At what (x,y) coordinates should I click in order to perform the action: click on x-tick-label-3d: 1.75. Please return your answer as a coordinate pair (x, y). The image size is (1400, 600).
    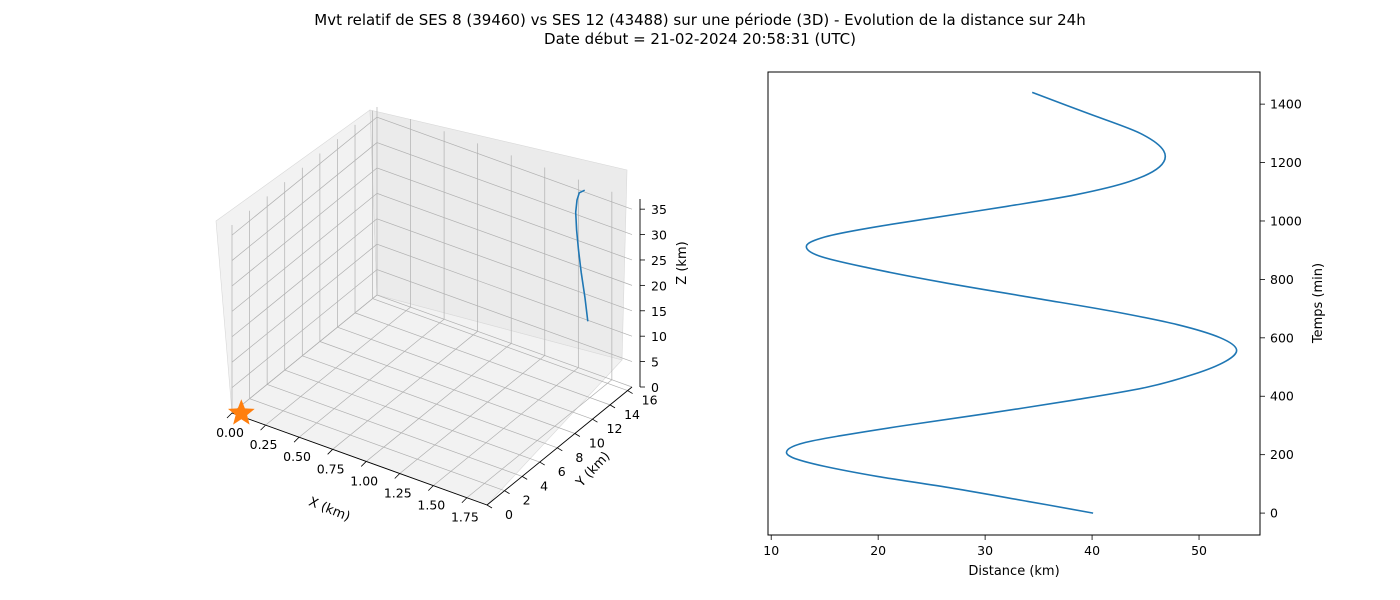
    Looking at the image, I should click on (465, 517).